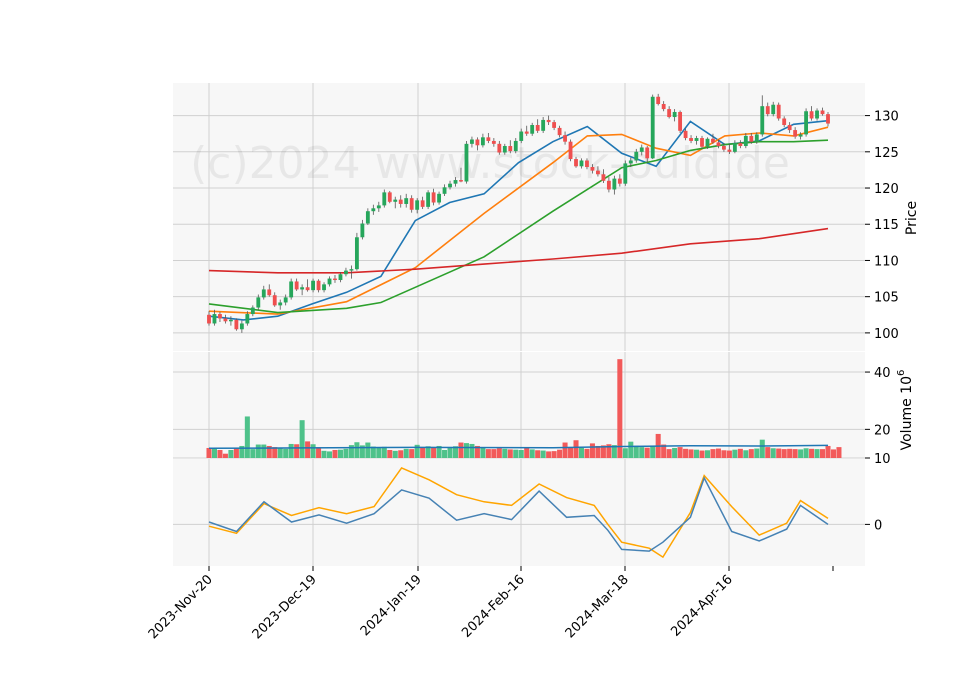 Image resolution: width=960 pixels, height=690 pixels. What do you see at coordinates (701, 605) in the screenshot?
I see `x-tick-label: 2024-Apr-16` at bounding box center [701, 605].